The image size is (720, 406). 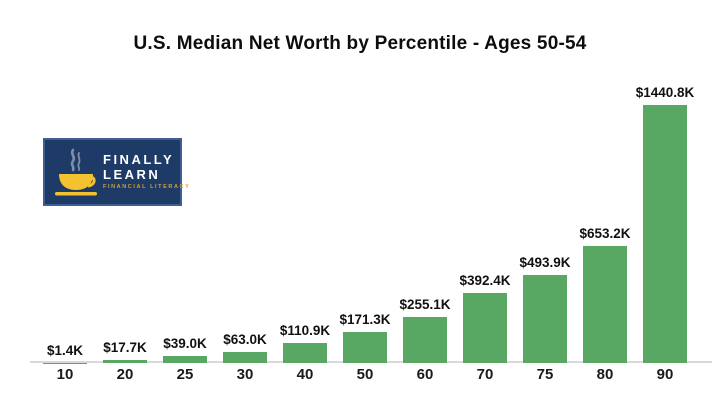 I want to click on bar-column: $63.0K, so click(x=245, y=347).